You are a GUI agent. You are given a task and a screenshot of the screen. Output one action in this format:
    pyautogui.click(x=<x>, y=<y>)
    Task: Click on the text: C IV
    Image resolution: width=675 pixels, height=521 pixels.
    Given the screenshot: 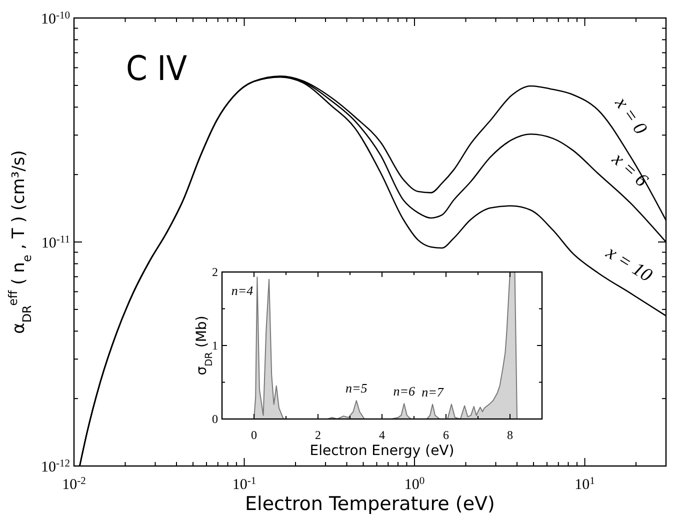 What is the action you would take?
    pyautogui.click(x=157, y=69)
    